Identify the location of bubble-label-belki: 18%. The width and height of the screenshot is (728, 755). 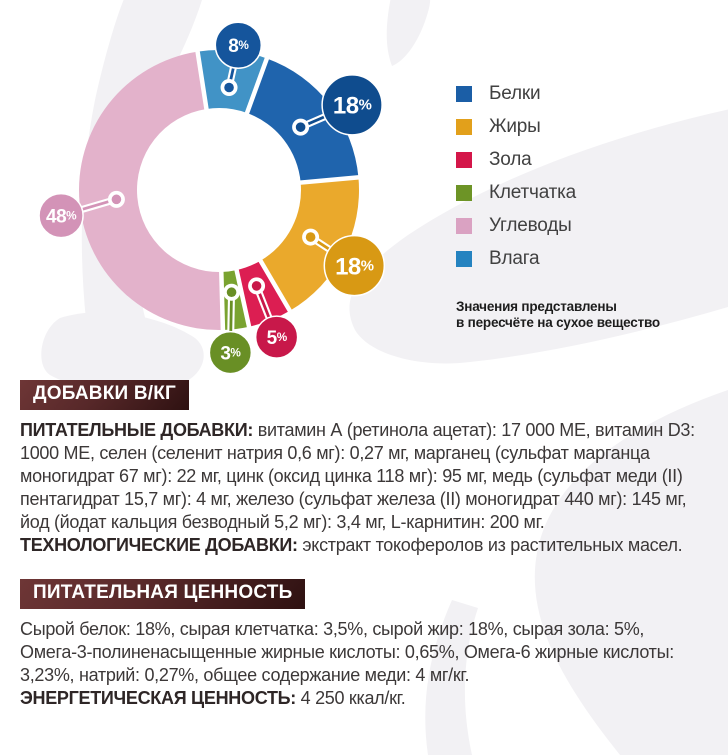
(352, 106).